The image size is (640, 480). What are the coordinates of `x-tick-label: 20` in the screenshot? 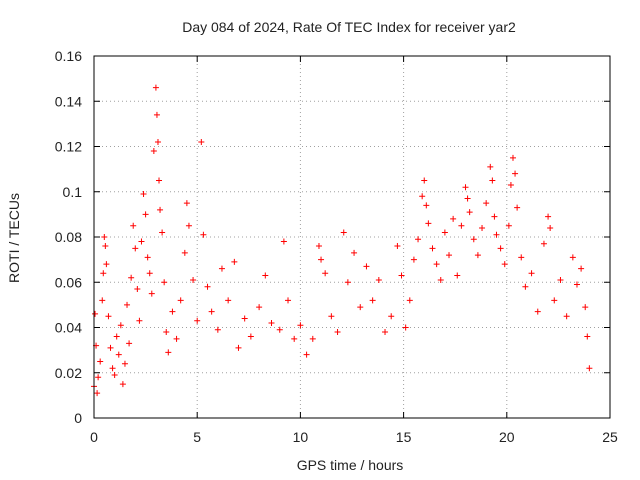 It's located at (507, 437).